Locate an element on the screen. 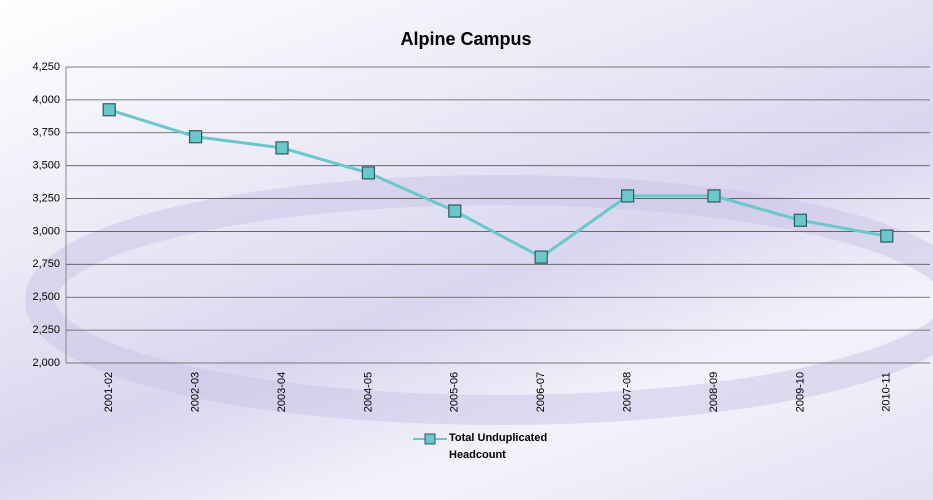 The width and height of the screenshot is (933, 500). y-tick-label: 3,500 is located at coordinates (46, 166).